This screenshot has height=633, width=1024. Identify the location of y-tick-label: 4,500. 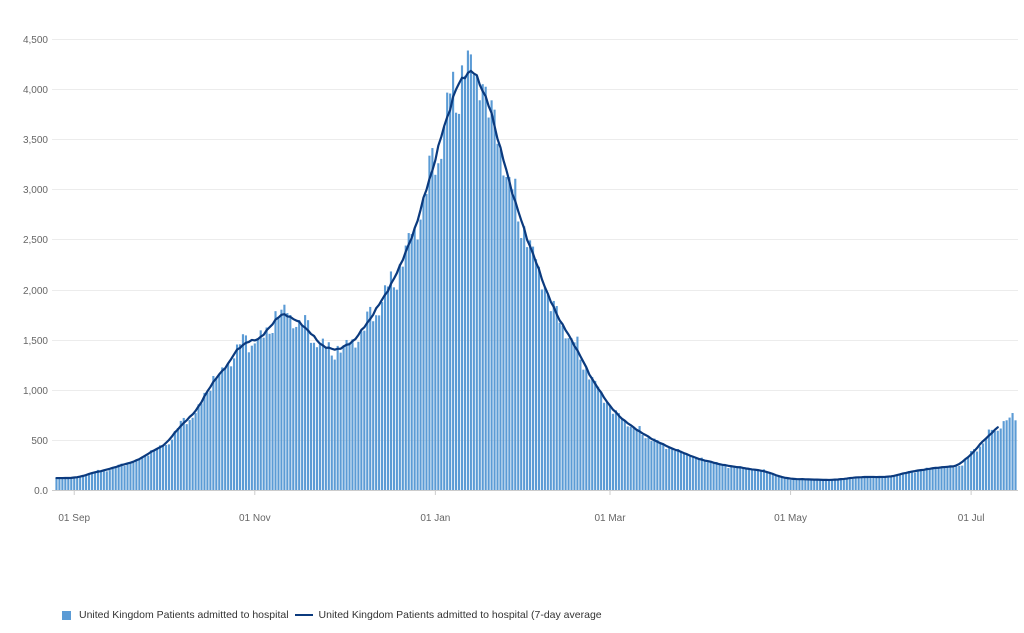
(35, 40).